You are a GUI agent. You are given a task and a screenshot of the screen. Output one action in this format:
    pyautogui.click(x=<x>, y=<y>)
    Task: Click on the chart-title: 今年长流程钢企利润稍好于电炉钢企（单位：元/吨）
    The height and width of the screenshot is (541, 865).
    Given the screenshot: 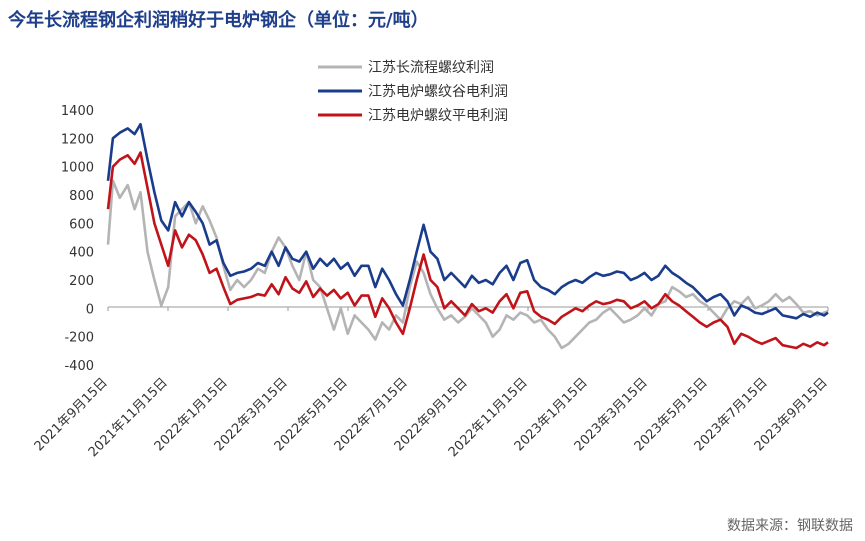 What is the action you would take?
    pyautogui.click(x=218, y=20)
    